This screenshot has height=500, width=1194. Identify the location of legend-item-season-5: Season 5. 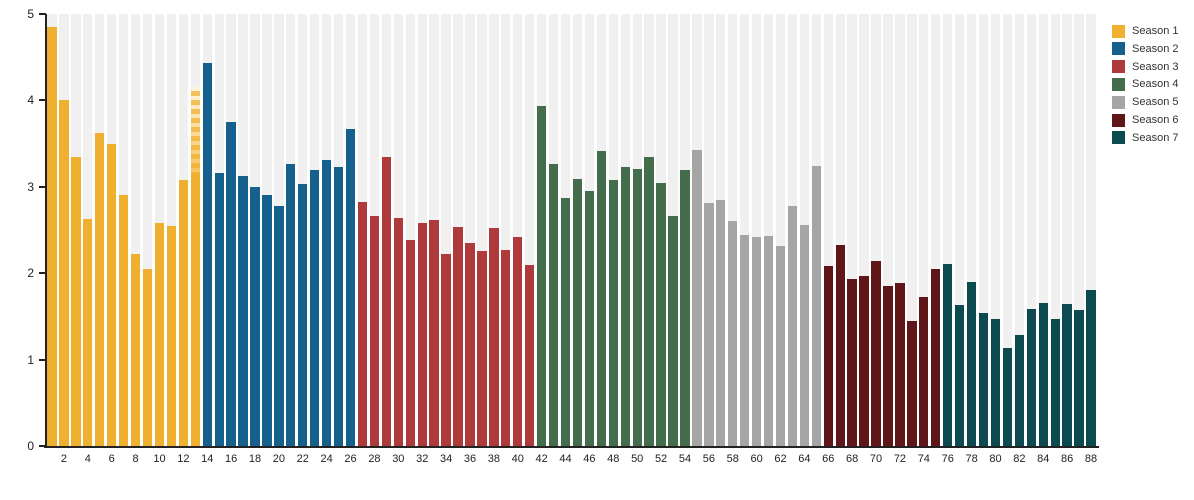
(1145, 102).